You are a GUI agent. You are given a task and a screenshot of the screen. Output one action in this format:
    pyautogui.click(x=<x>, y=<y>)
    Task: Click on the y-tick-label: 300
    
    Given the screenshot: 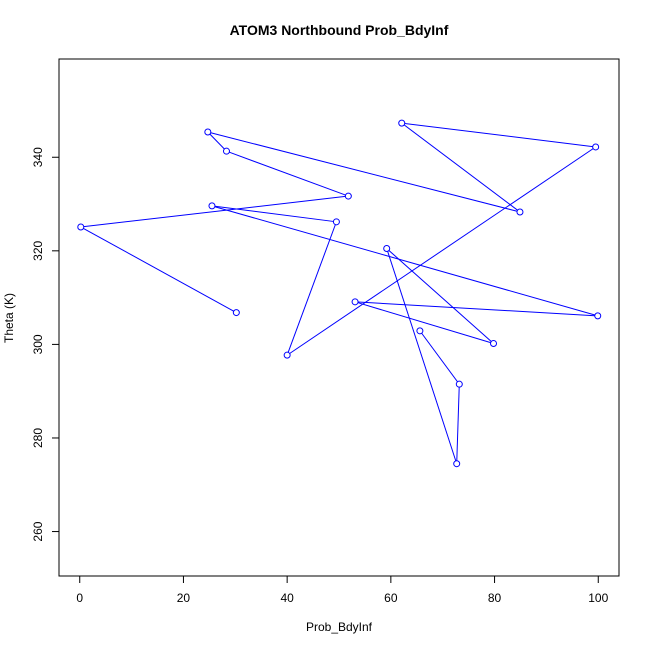 What is the action you would take?
    pyautogui.click(x=38, y=344)
    